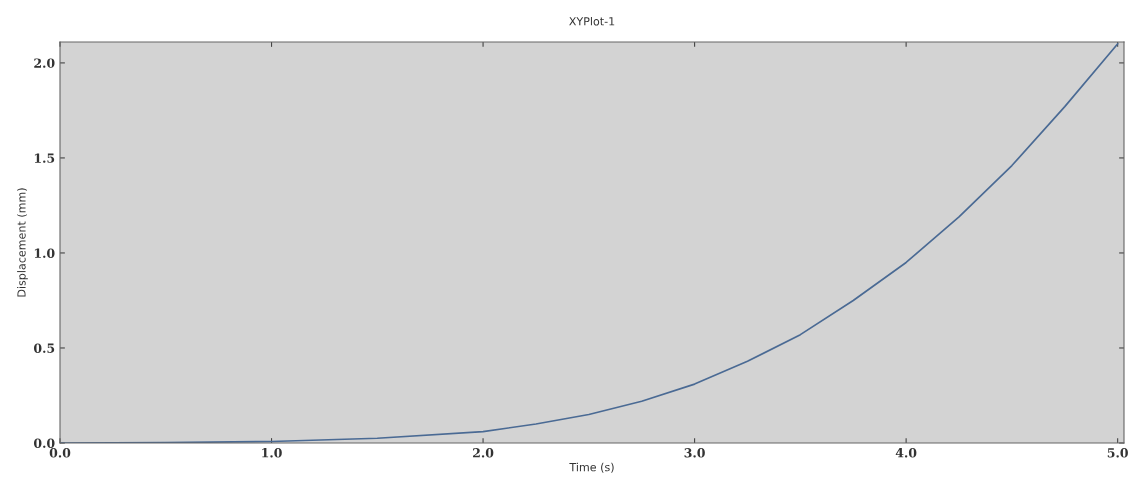  What do you see at coordinates (44, 253) in the screenshot?
I see `y-tick-label: 1.0` at bounding box center [44, 253].